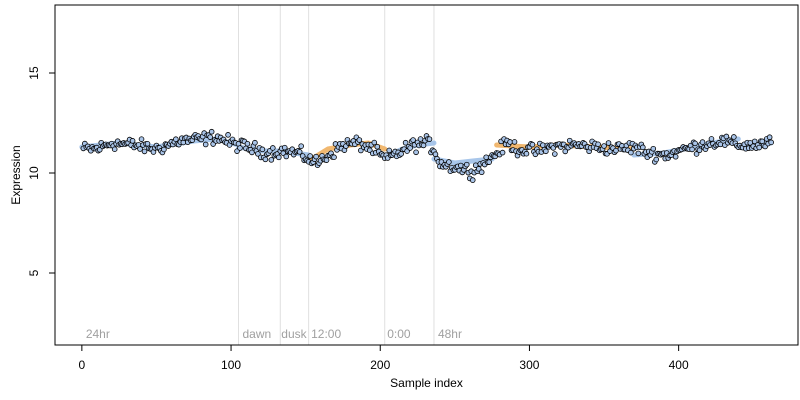 Image resolution: width=800 pixels, height=400 pixels. What do you see at coordinates (399, 334) in the screenshot?
I see `region-label-4: 0:00` at bounding box center [399, 334].